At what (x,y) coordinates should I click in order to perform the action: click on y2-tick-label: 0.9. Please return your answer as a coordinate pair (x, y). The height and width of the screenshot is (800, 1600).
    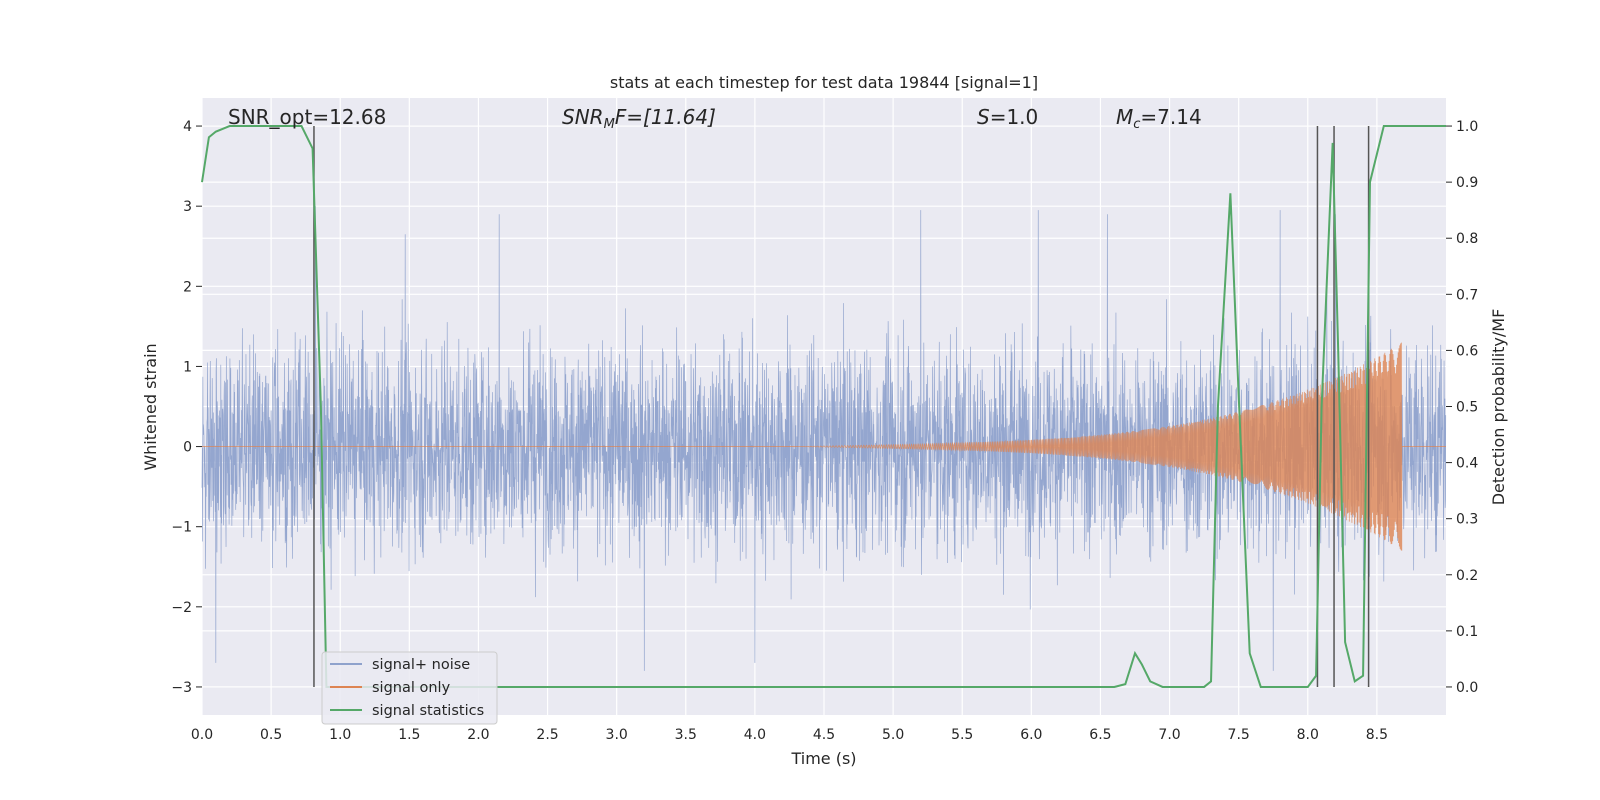
    Looking at the image, I should click on (1467, 183).